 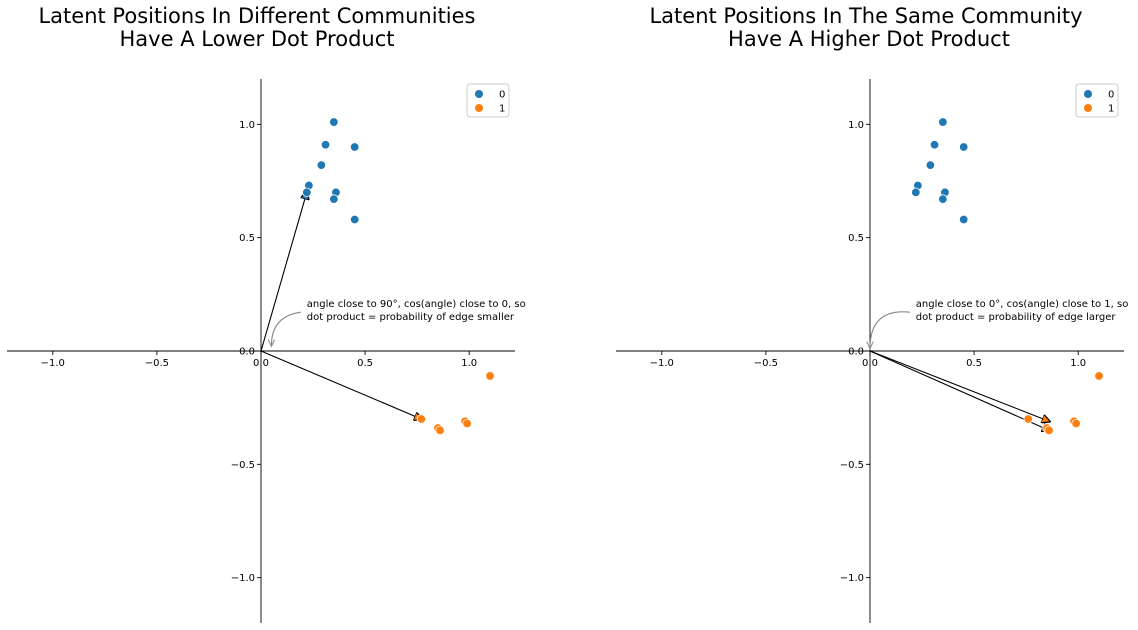 What do you see at coordinates (865, 16) in the screenshot?
I see `chart-title-line-1: Latent Positions In The Same Community` at bounding box center [865, 16].